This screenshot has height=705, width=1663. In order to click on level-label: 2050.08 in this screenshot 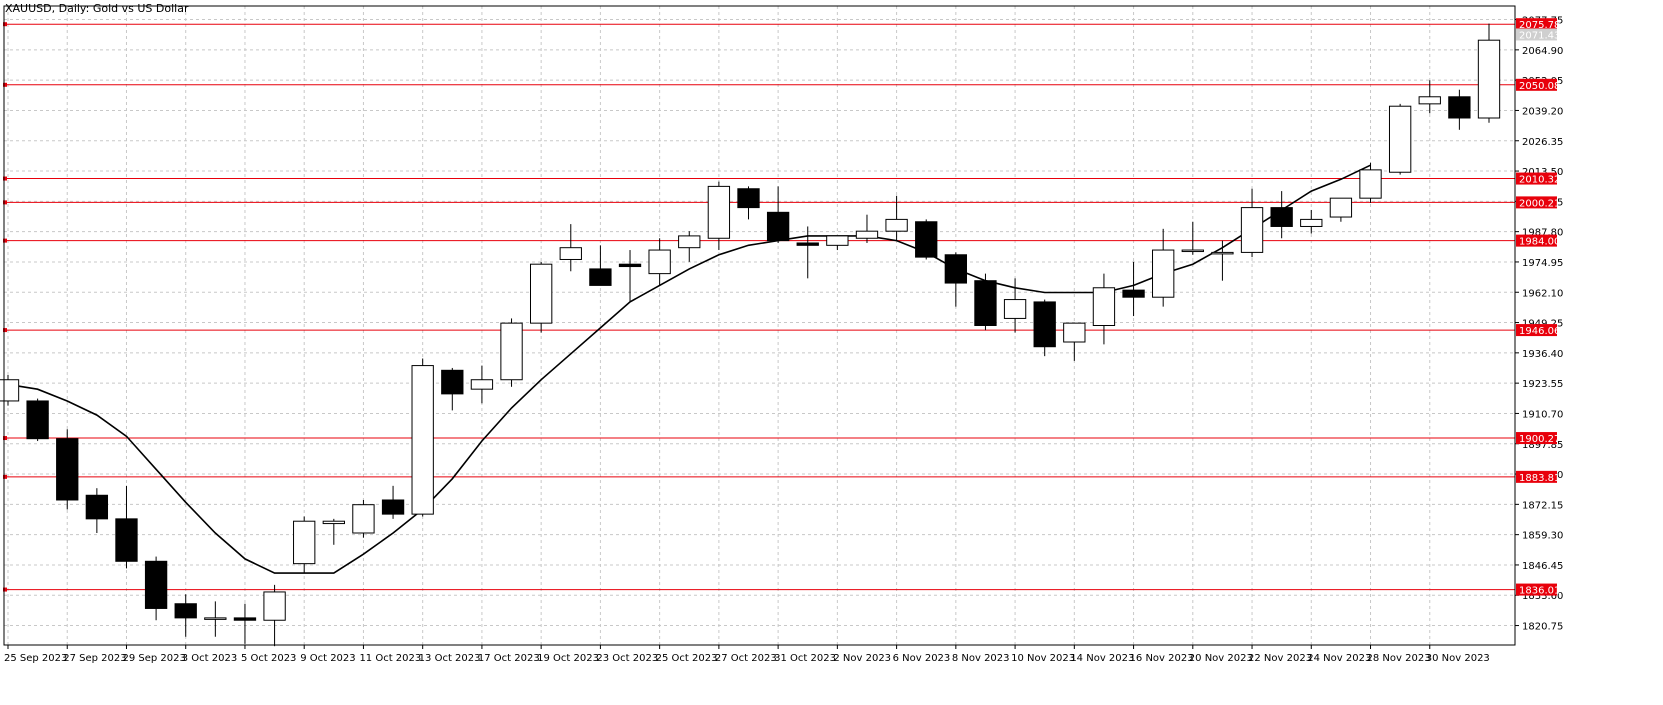, I will do `click(1539, 86)`.